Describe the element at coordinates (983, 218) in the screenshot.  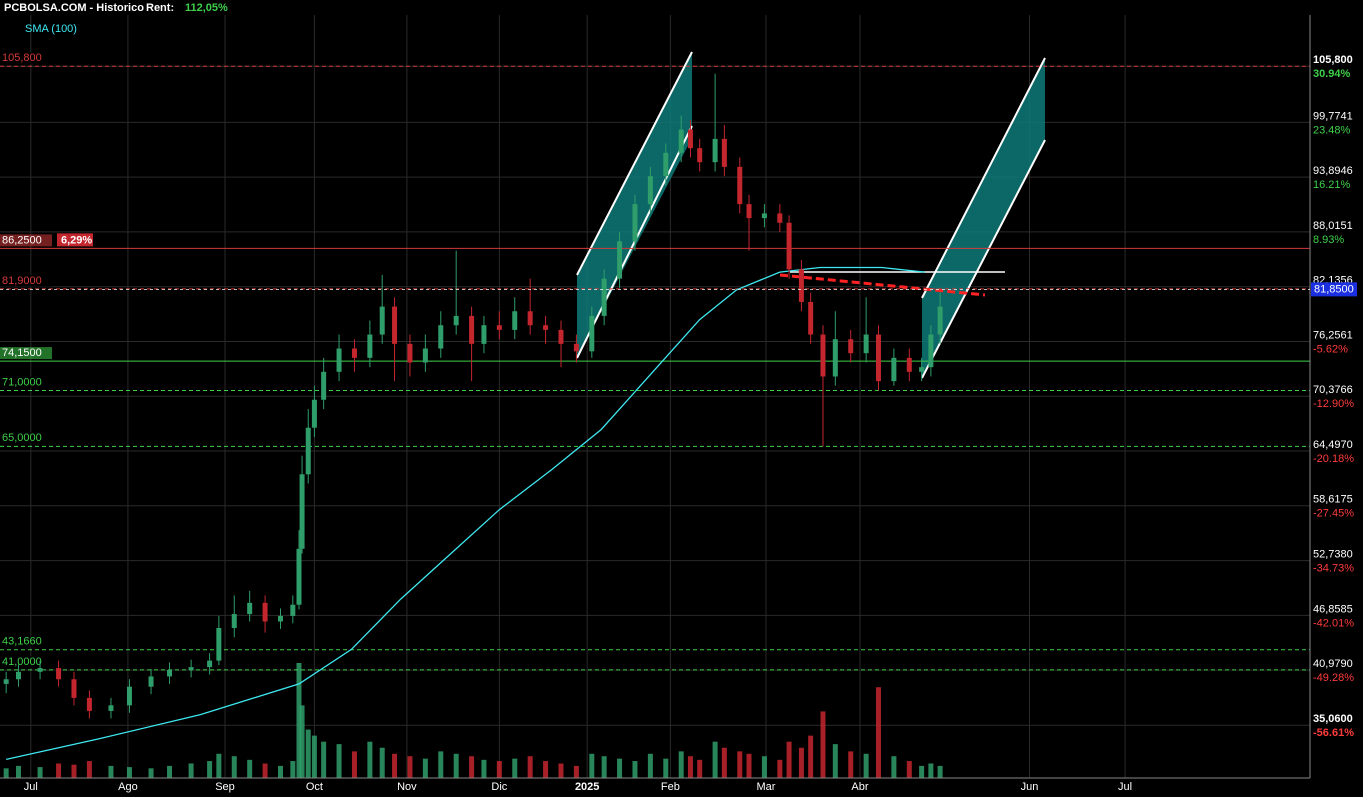
I see `channel-right` at that location.